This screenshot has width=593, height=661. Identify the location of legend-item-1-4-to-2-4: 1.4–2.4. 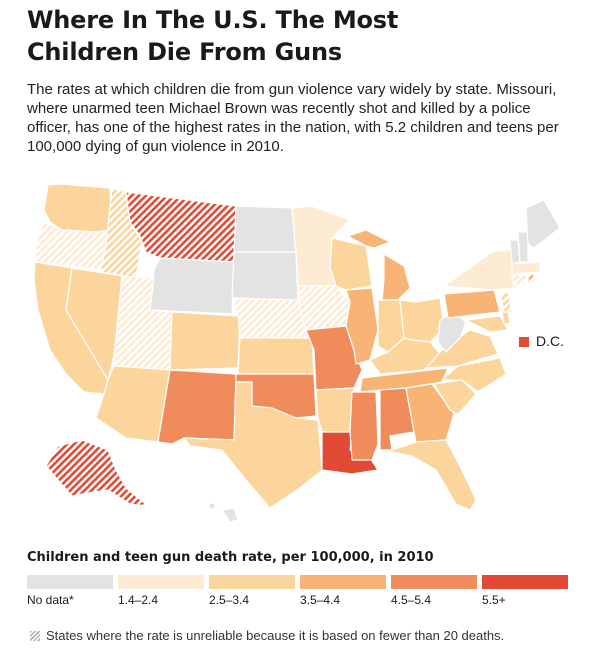
(161, 591).